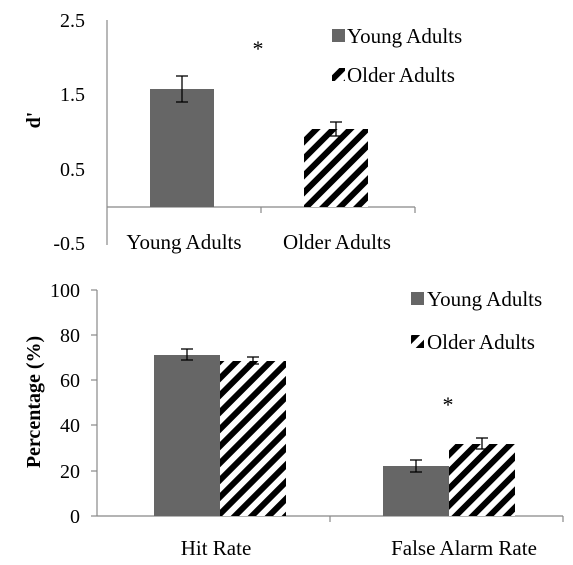 This screenshot has height=565, width=573. What do you see at coordinates (65, 291) in the screenshot?
I see `y-tick-label: 100` at bounding box center [65, 291].